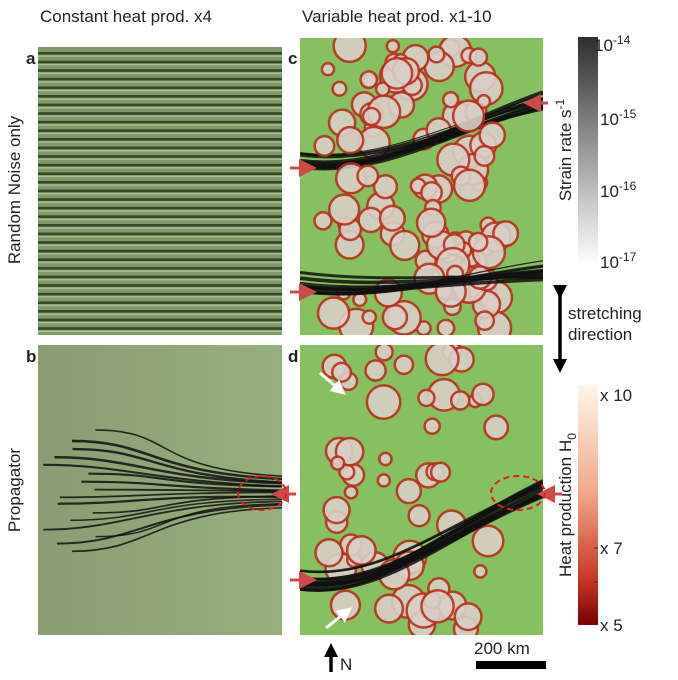  Describe the element at coordinates (618, 261) in the screenshot. I see `strain-tick: 10-17` at that location.